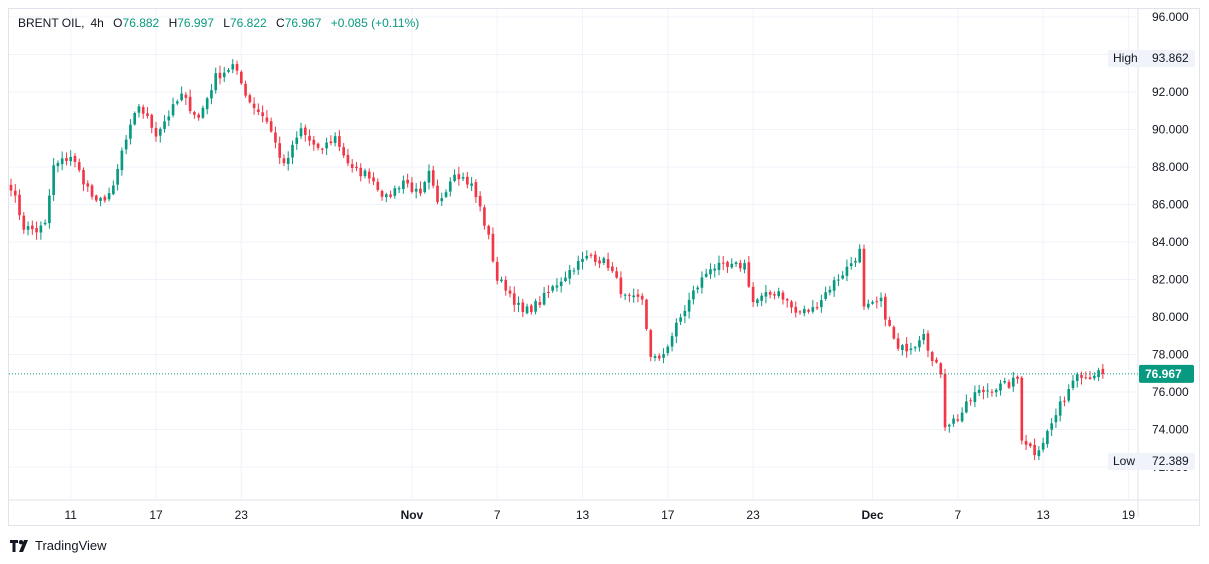 This screenshot has height=564, width=1209. I want to click on footer-brand: TradingView, so click(58, 545).